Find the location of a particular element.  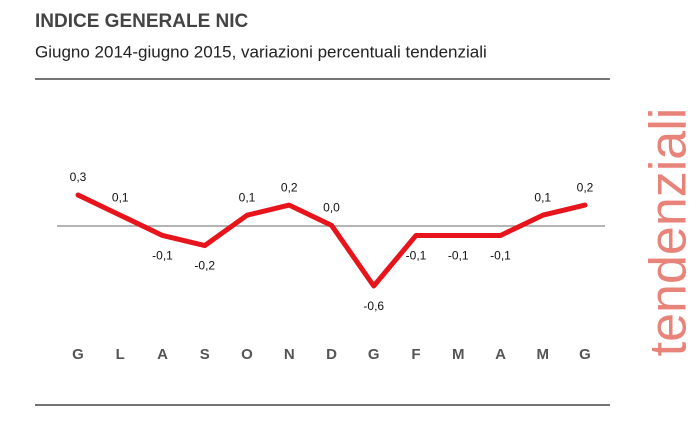

side-label: tendenziali is located at coordinates (669, 232).